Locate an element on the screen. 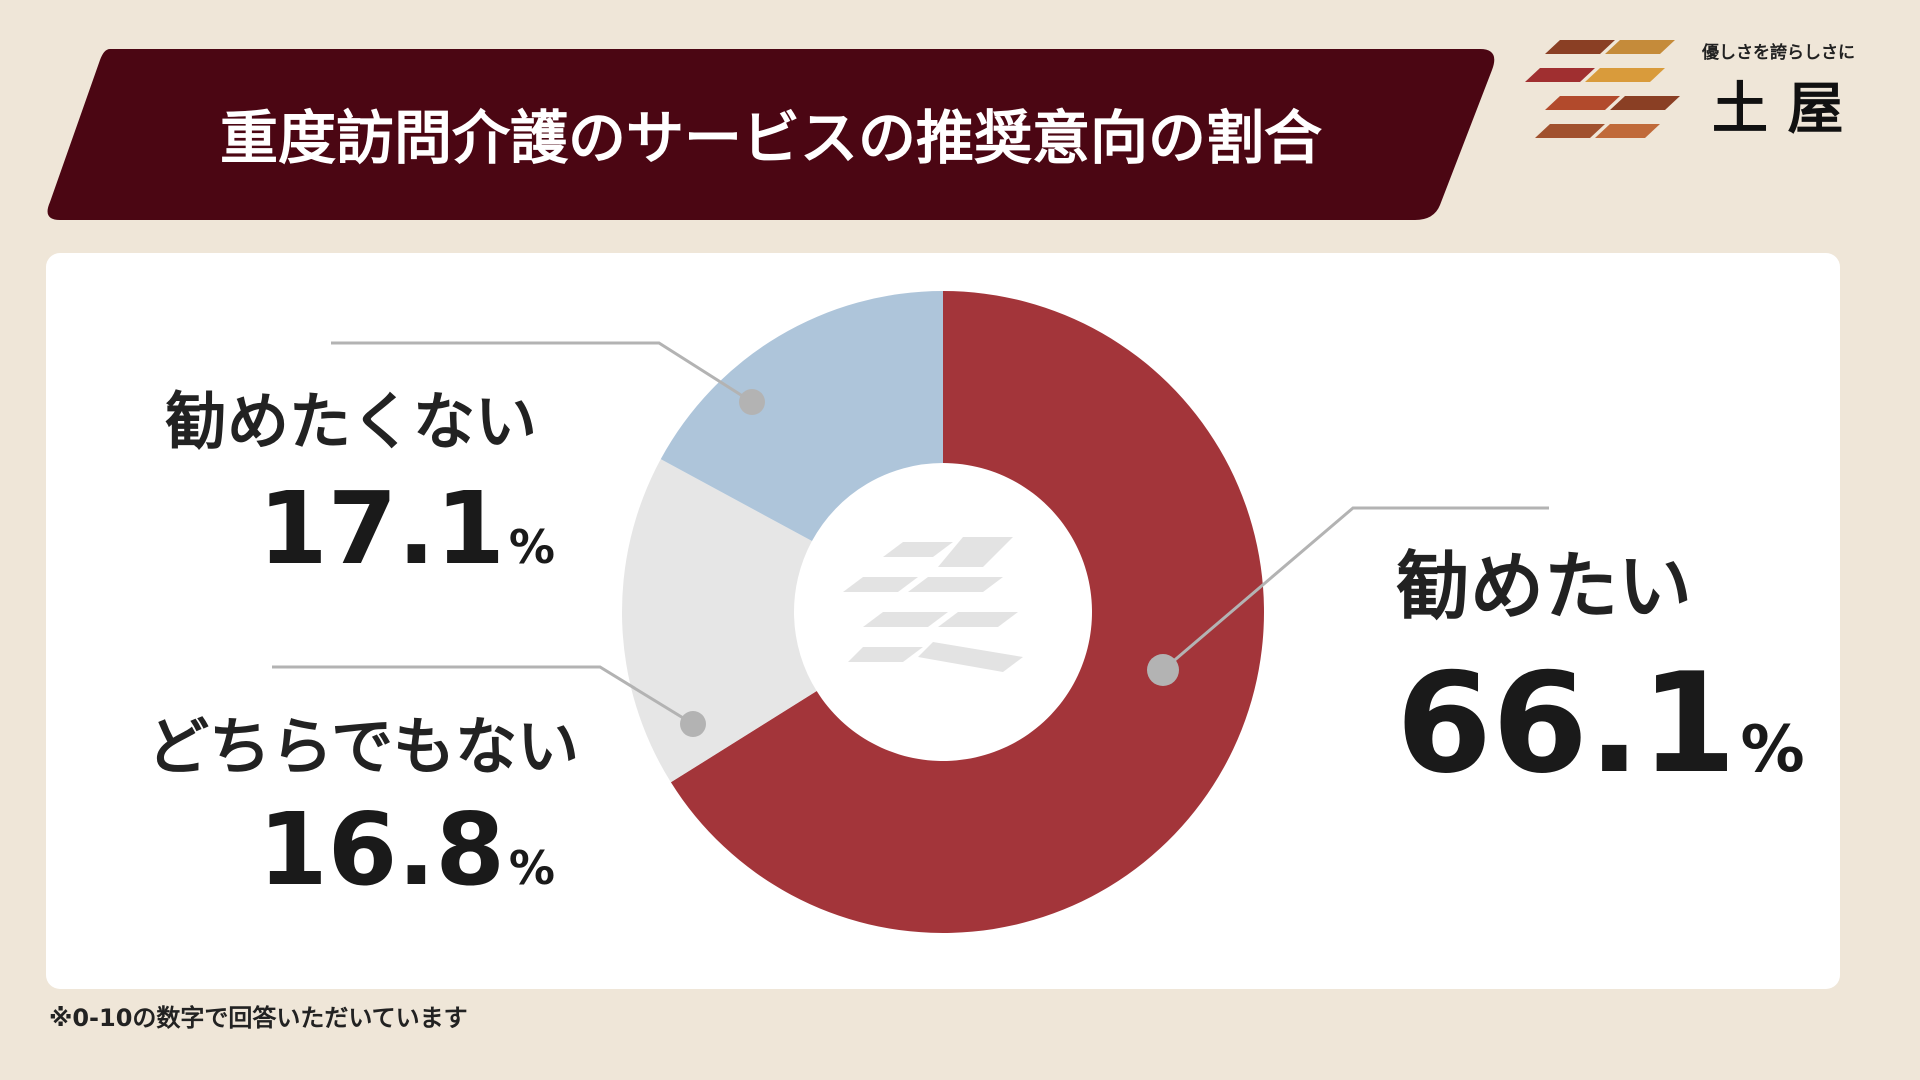 The image size is (1920, 1080). category-label: 勧めたくない is located at coordinates (351, 421).